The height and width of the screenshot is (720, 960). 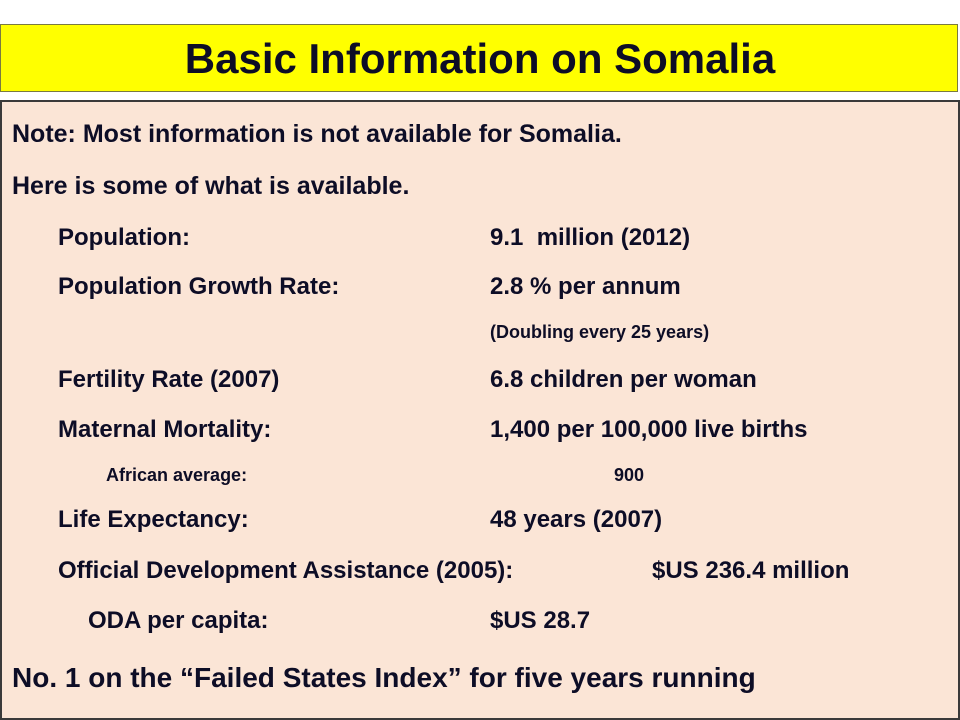 What do you see at coordinates (178, 620) in the screenshot?
I see `row-label: ODA per capita:` at bounding box center [178, 620].